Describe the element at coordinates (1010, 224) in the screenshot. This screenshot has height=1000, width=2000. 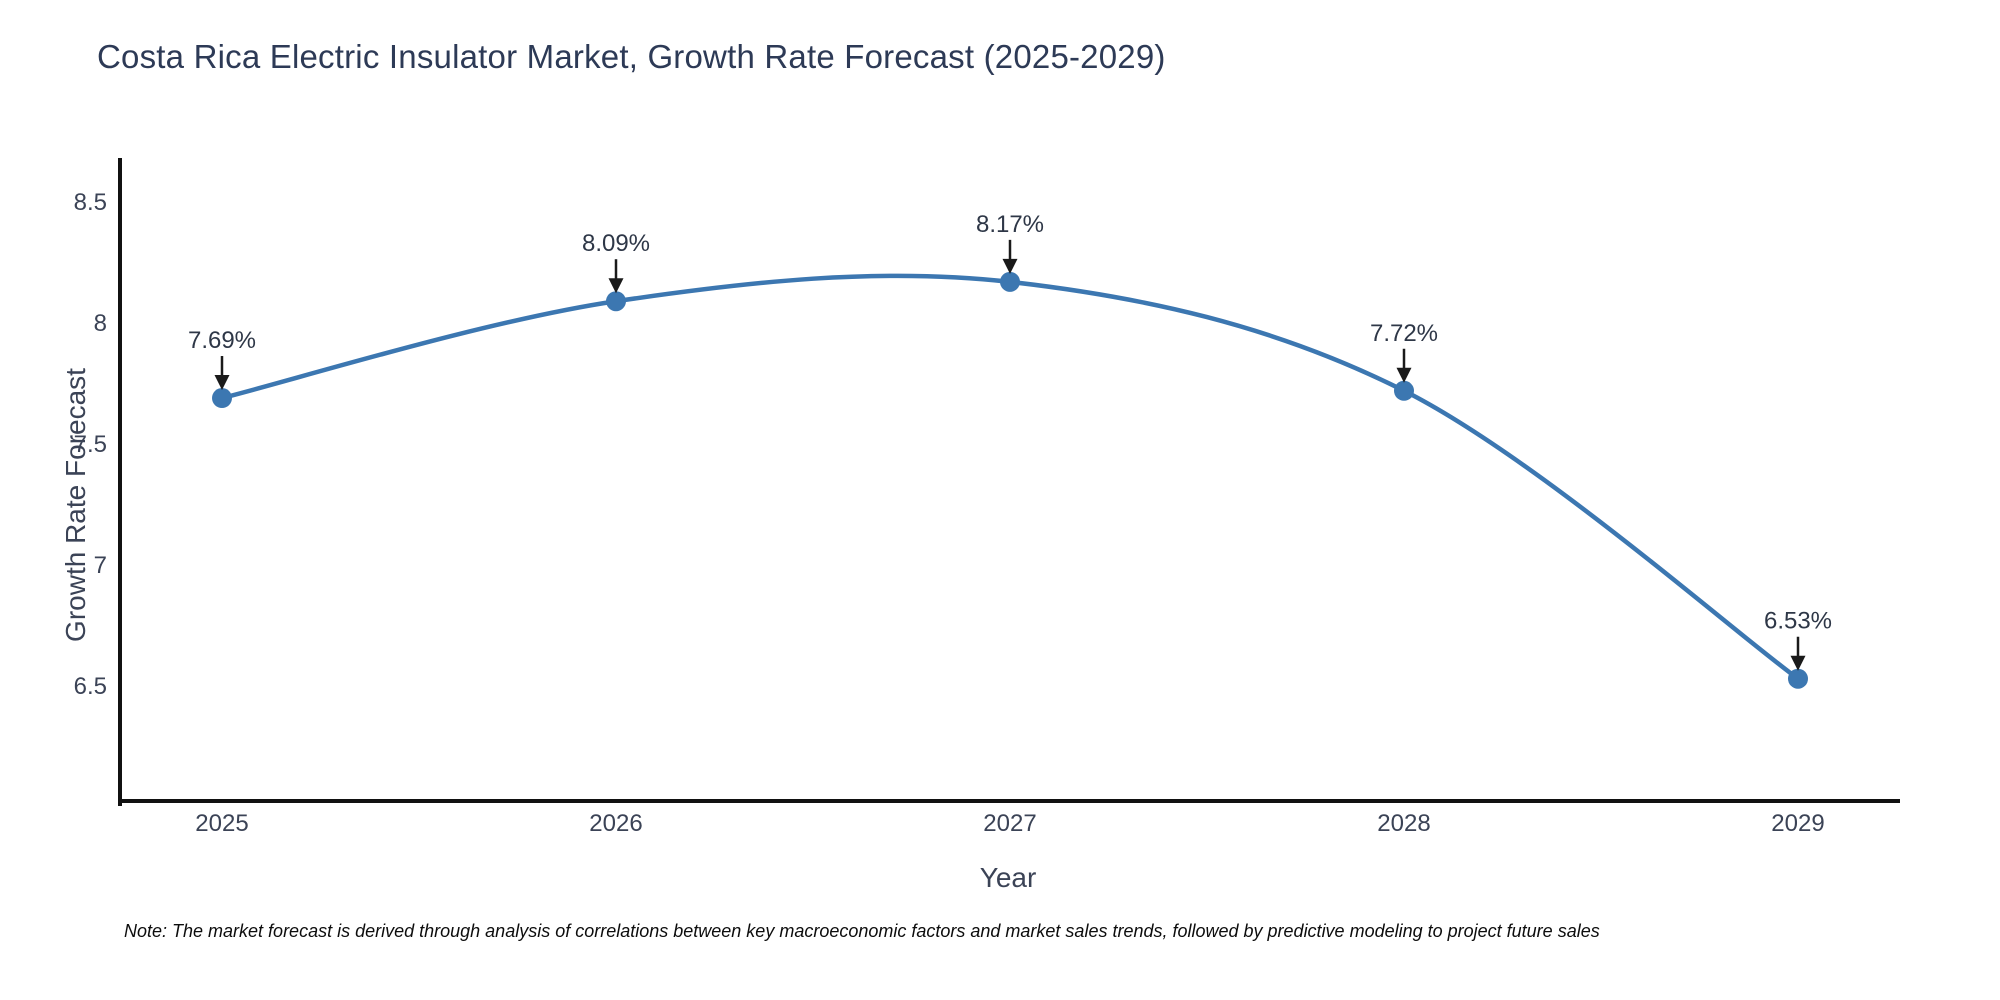
I see `annotation-label: 8.17%` at that location.